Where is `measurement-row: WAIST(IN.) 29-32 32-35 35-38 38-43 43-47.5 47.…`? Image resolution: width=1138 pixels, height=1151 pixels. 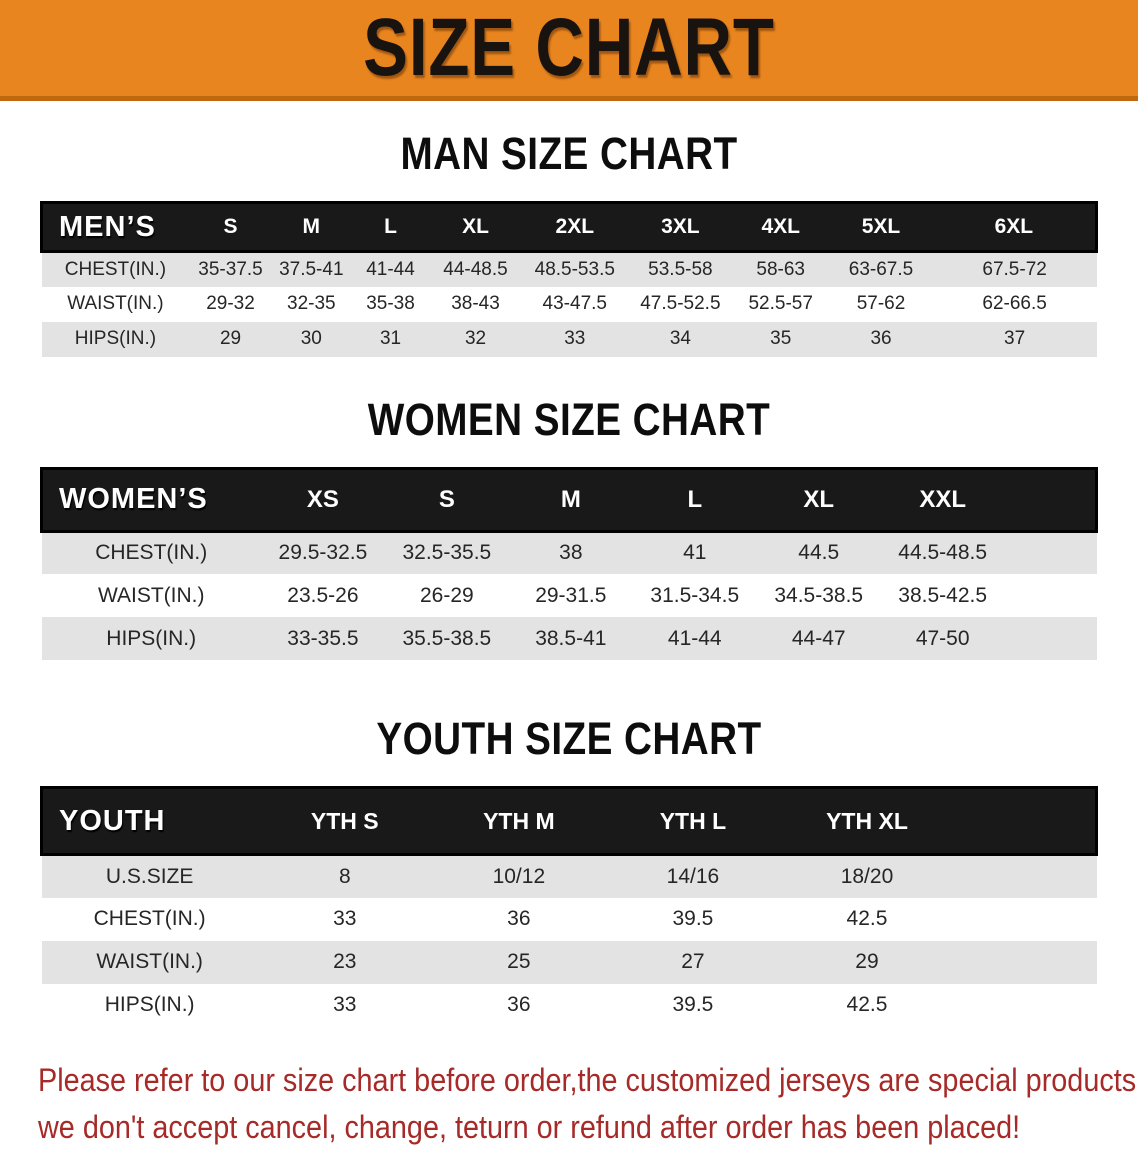
measurement-row: WAIST(IN.) 29-32 32-35 35-38 38-43 43-47.5 47.… is located at coordinates (569, 304).